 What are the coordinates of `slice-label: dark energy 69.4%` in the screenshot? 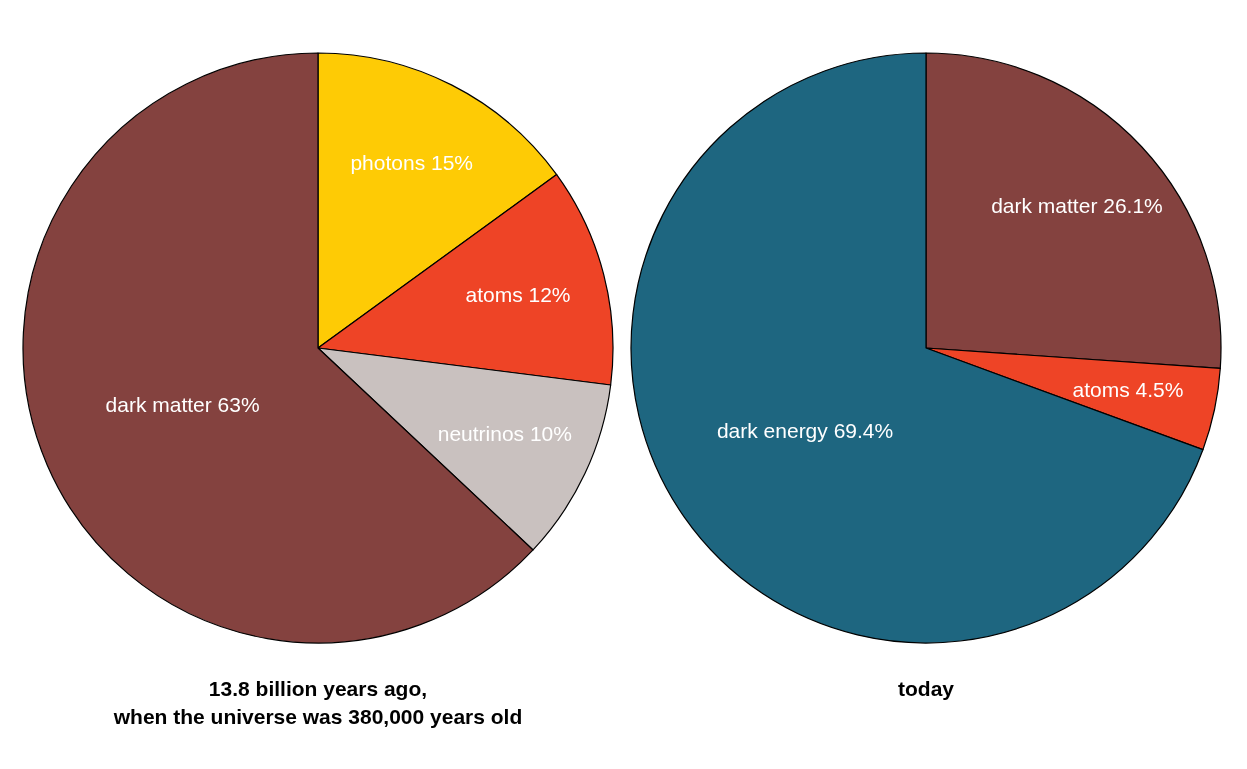 It's located at (805, 430).